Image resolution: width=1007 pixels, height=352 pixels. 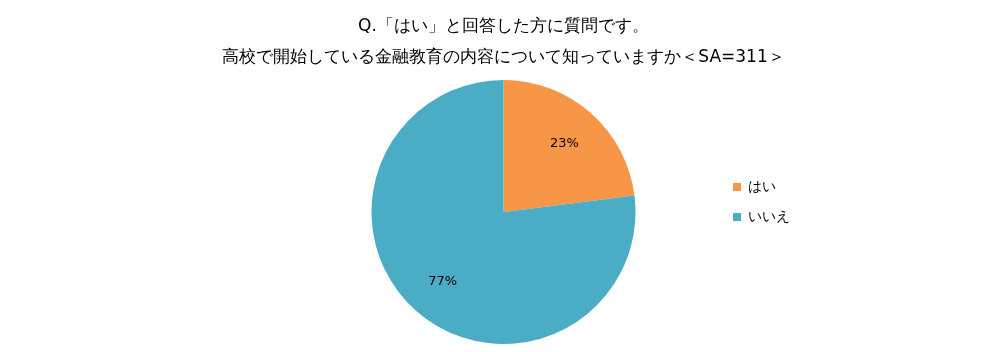 I want to click on chart-subtitle: 高校で開始している金融教育の内容について知っていますか＜SA=311＞, so click(x=503, y=56).